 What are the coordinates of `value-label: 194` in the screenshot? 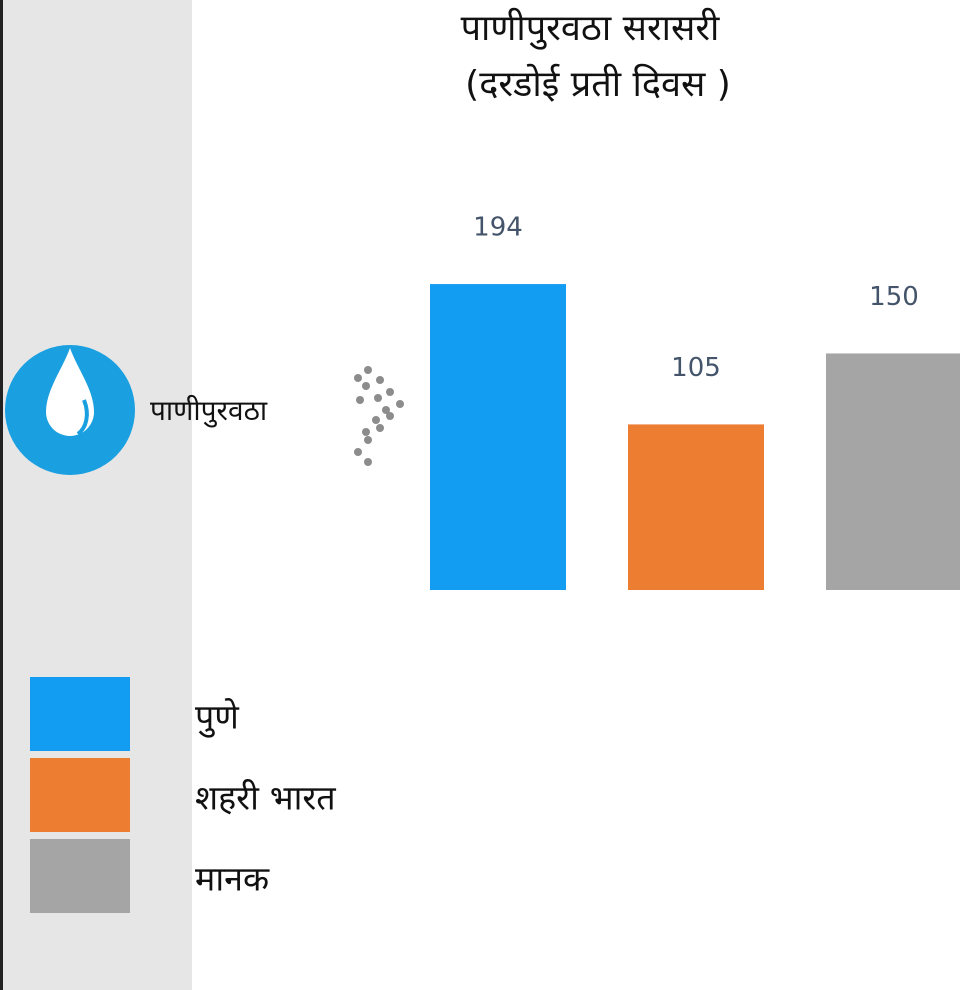 It's located at (498, 228).